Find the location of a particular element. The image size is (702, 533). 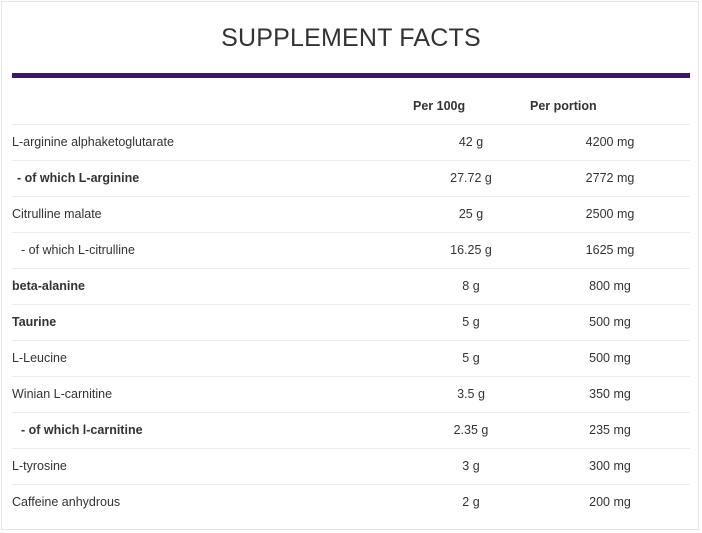

accent-divider is located at coordinates (351, 75).